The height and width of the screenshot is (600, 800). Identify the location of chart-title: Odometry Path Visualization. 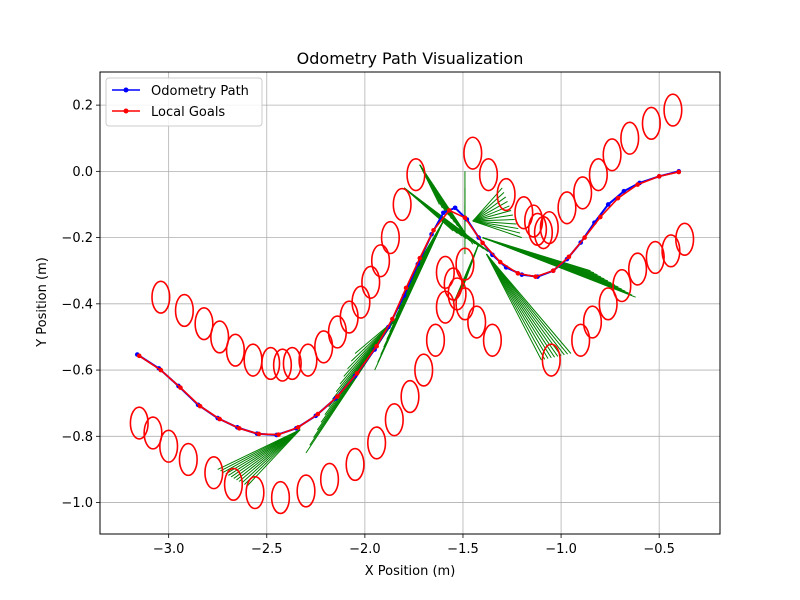
(410, 58).